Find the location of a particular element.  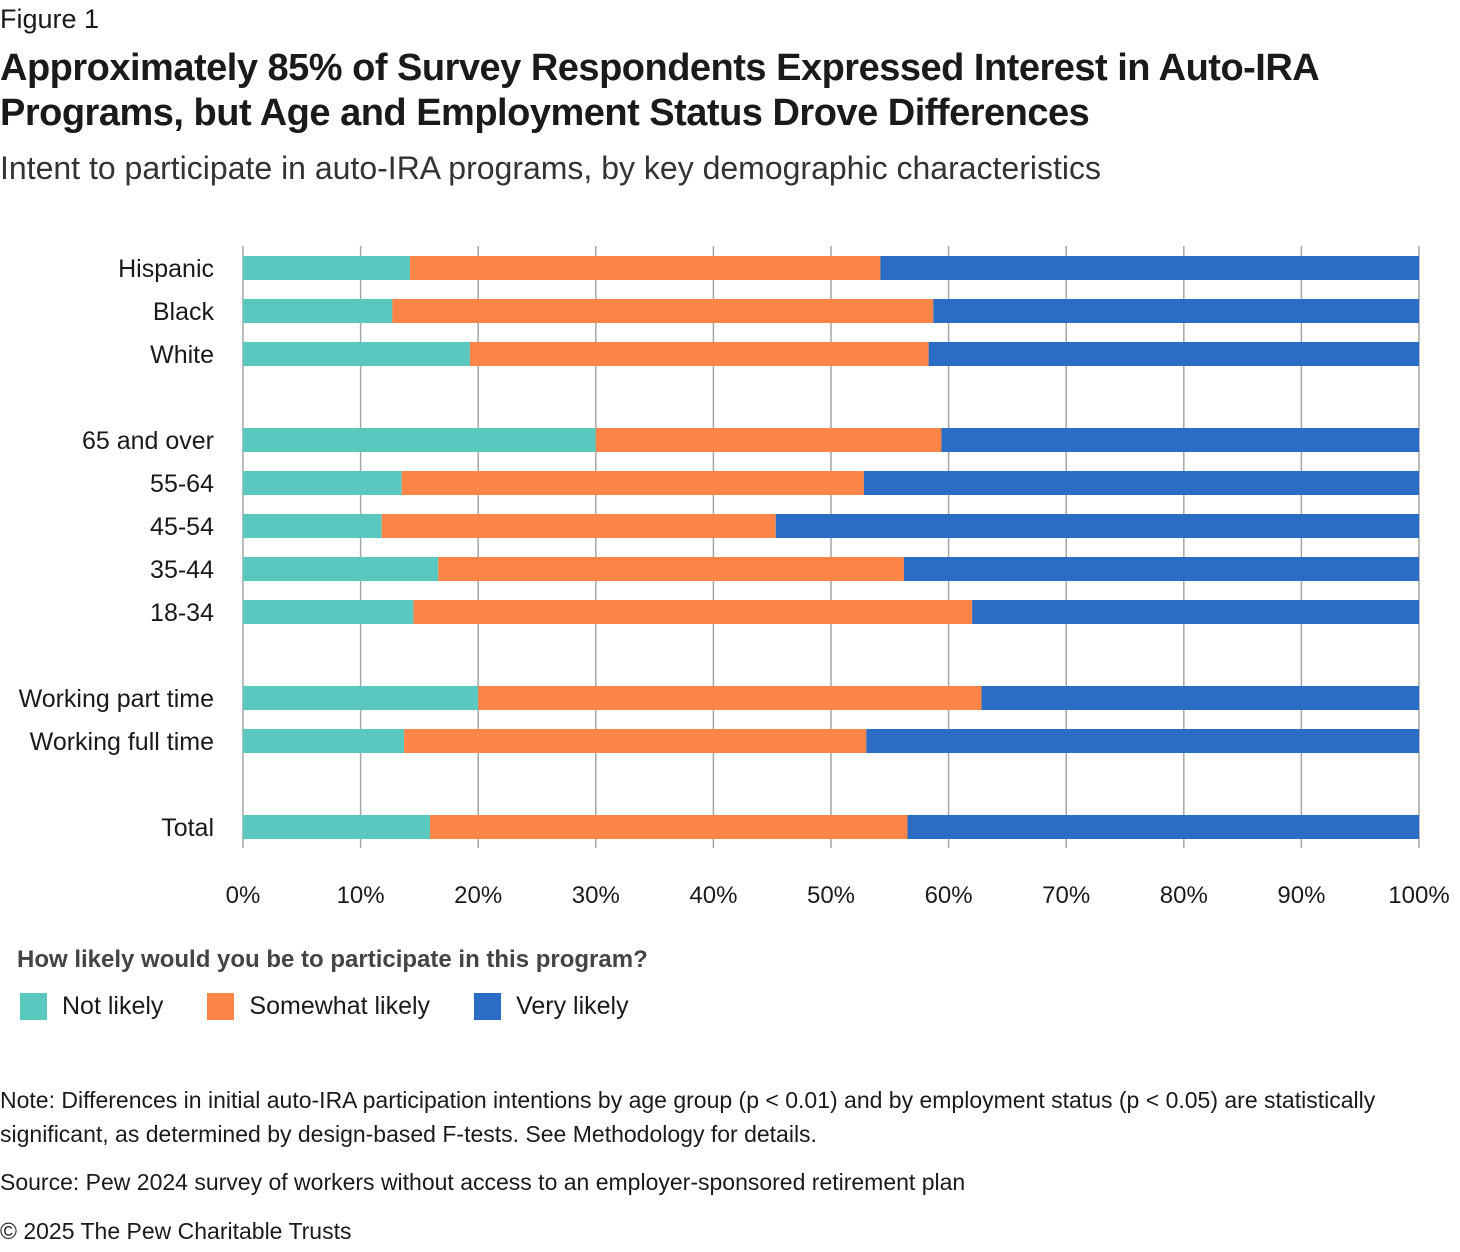

category-label: 65 and over is located at coordinates (148, 441).